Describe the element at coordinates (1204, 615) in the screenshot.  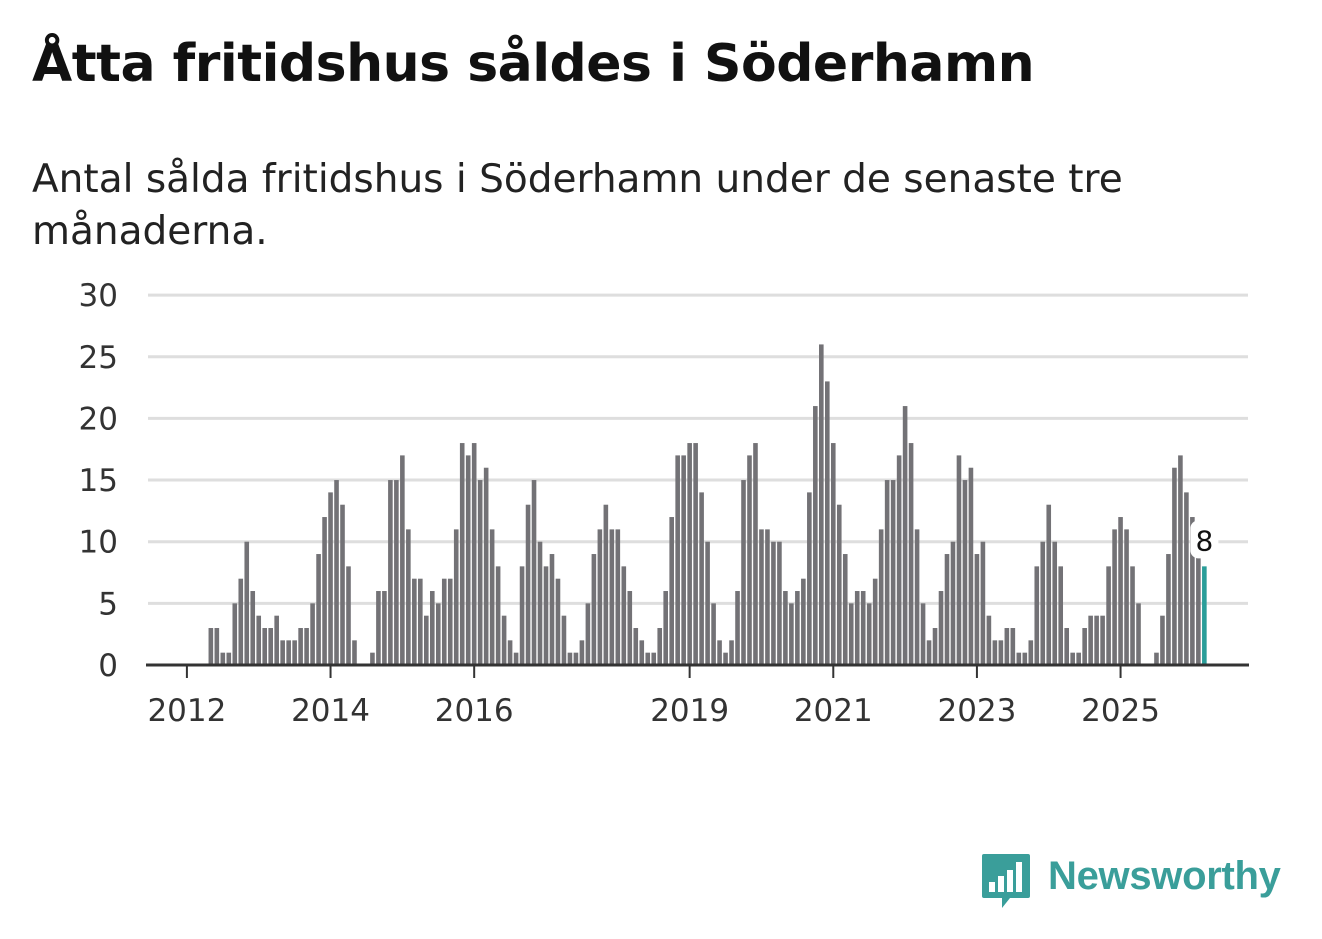
I see `bar-latest` at that location.